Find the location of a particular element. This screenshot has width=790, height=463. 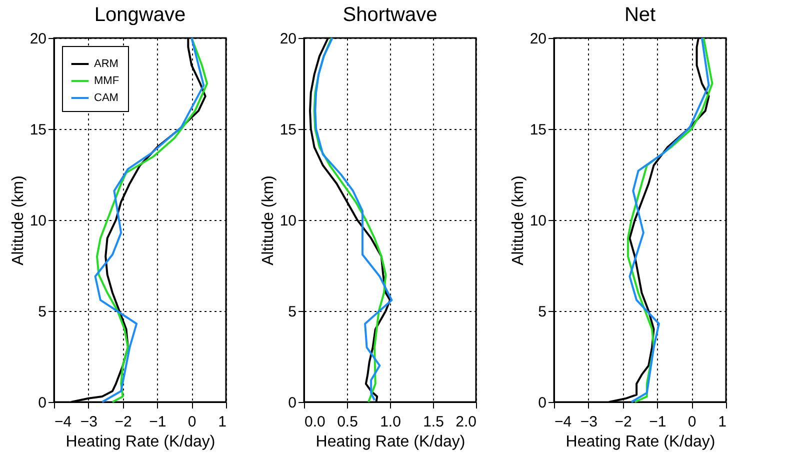

x-tick-label: 1.5 is located at coordinates (433, 422).